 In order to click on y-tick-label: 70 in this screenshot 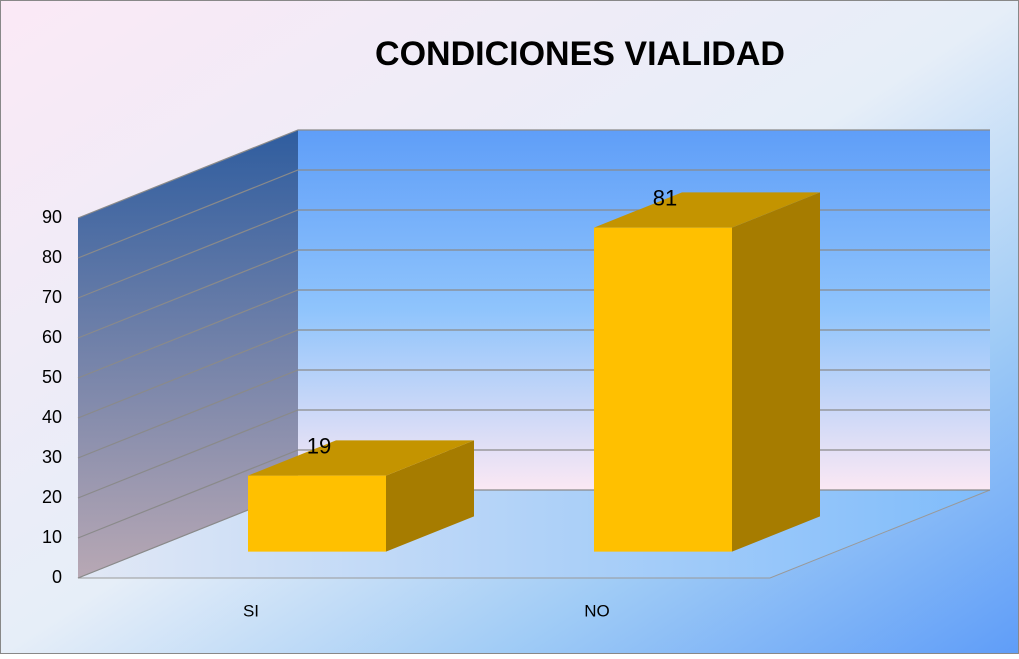, I will do `click(52, 297)`.